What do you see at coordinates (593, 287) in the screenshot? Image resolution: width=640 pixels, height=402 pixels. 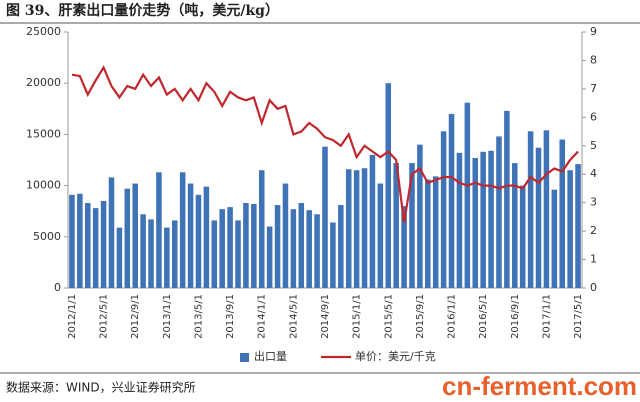 I see `y2-tick-label: 0` at bounding box center [593, 287].